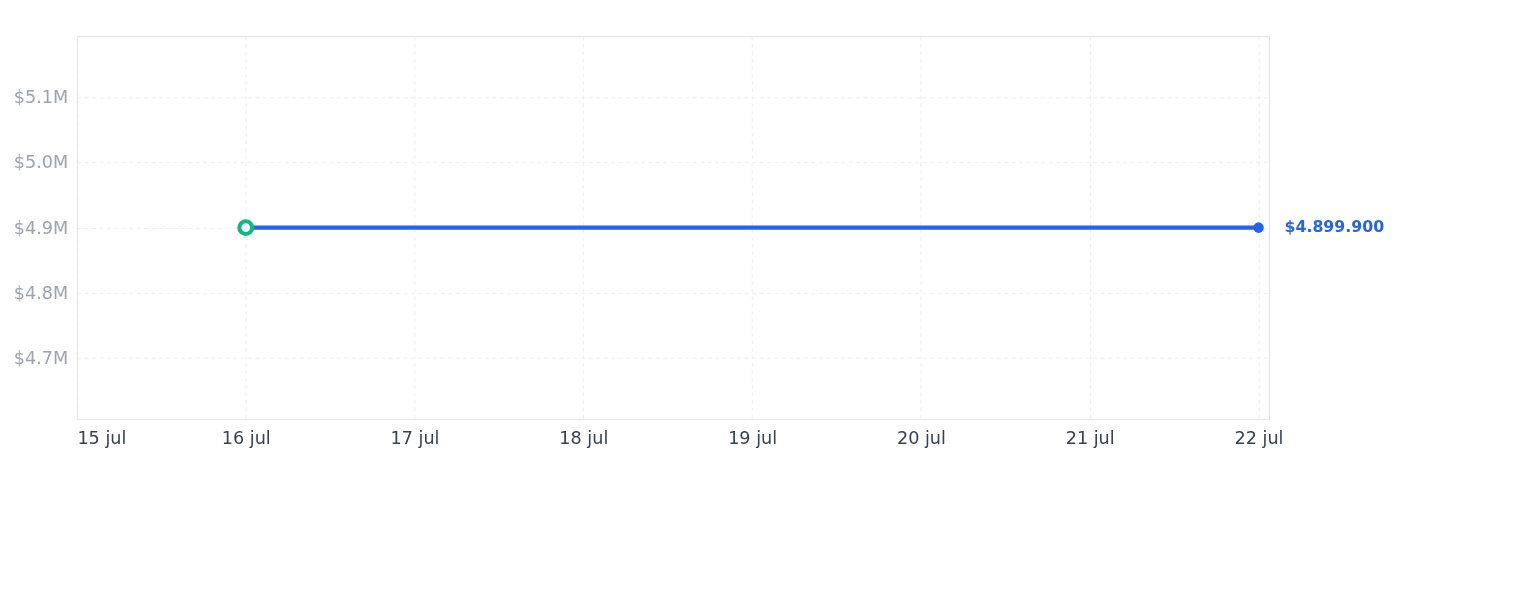  I want to click on x-tick-label: 22 jul, so click(1259, 438).